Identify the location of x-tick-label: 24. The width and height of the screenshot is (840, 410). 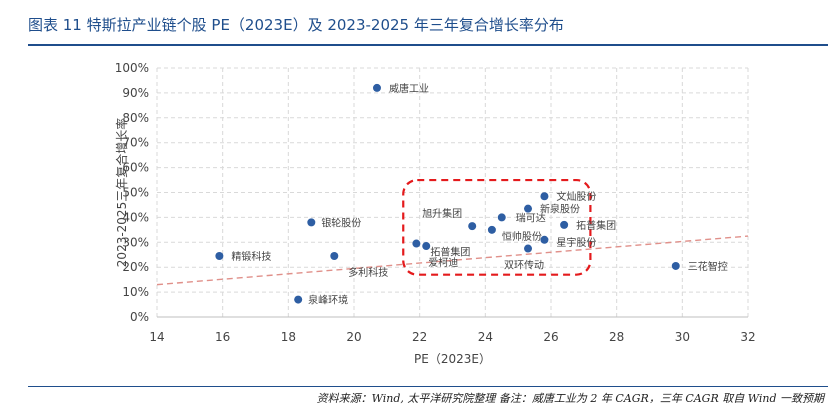
(485, 337).